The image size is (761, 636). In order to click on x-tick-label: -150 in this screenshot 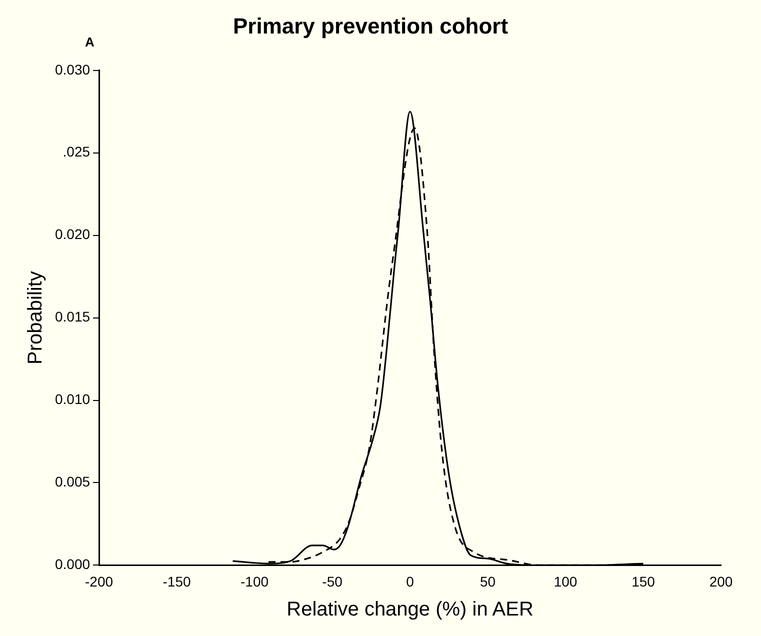, I will do `click(176, 581)`.